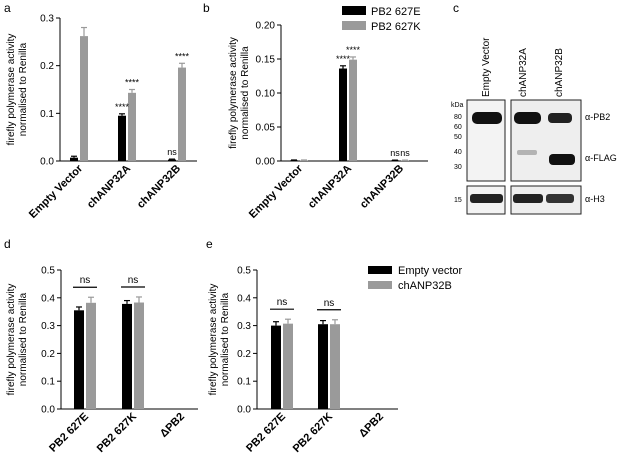  Describe the element at coordinates (430, 271) in the screenshot. I see `legend-label-empty-vector: Empty vector` at that location.